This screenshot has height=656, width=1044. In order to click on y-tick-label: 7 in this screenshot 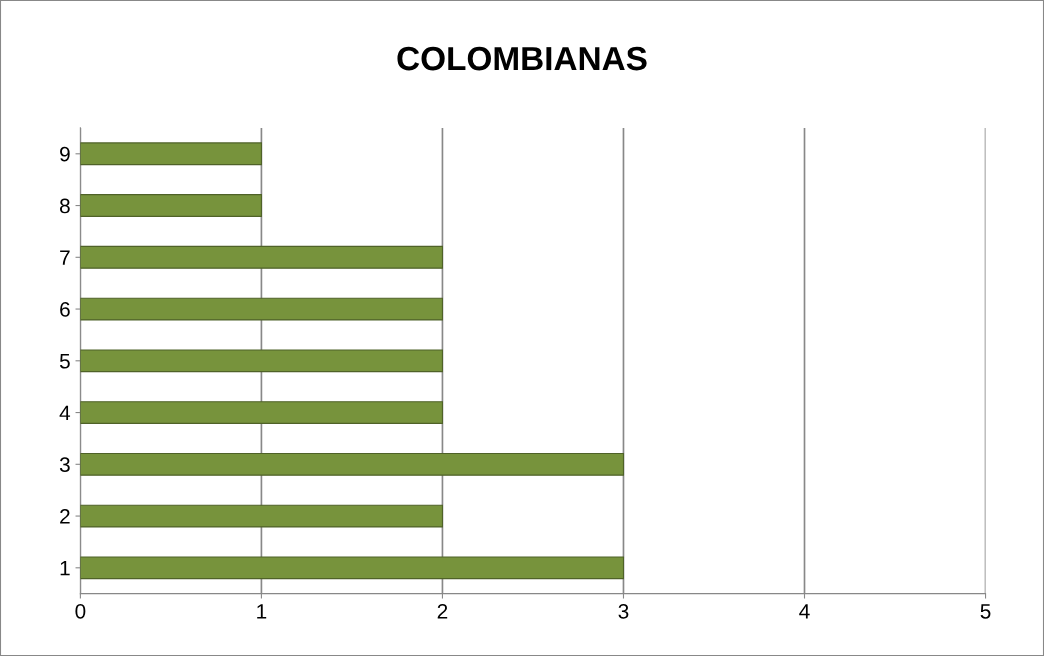, I will do `click(65, 257)`.